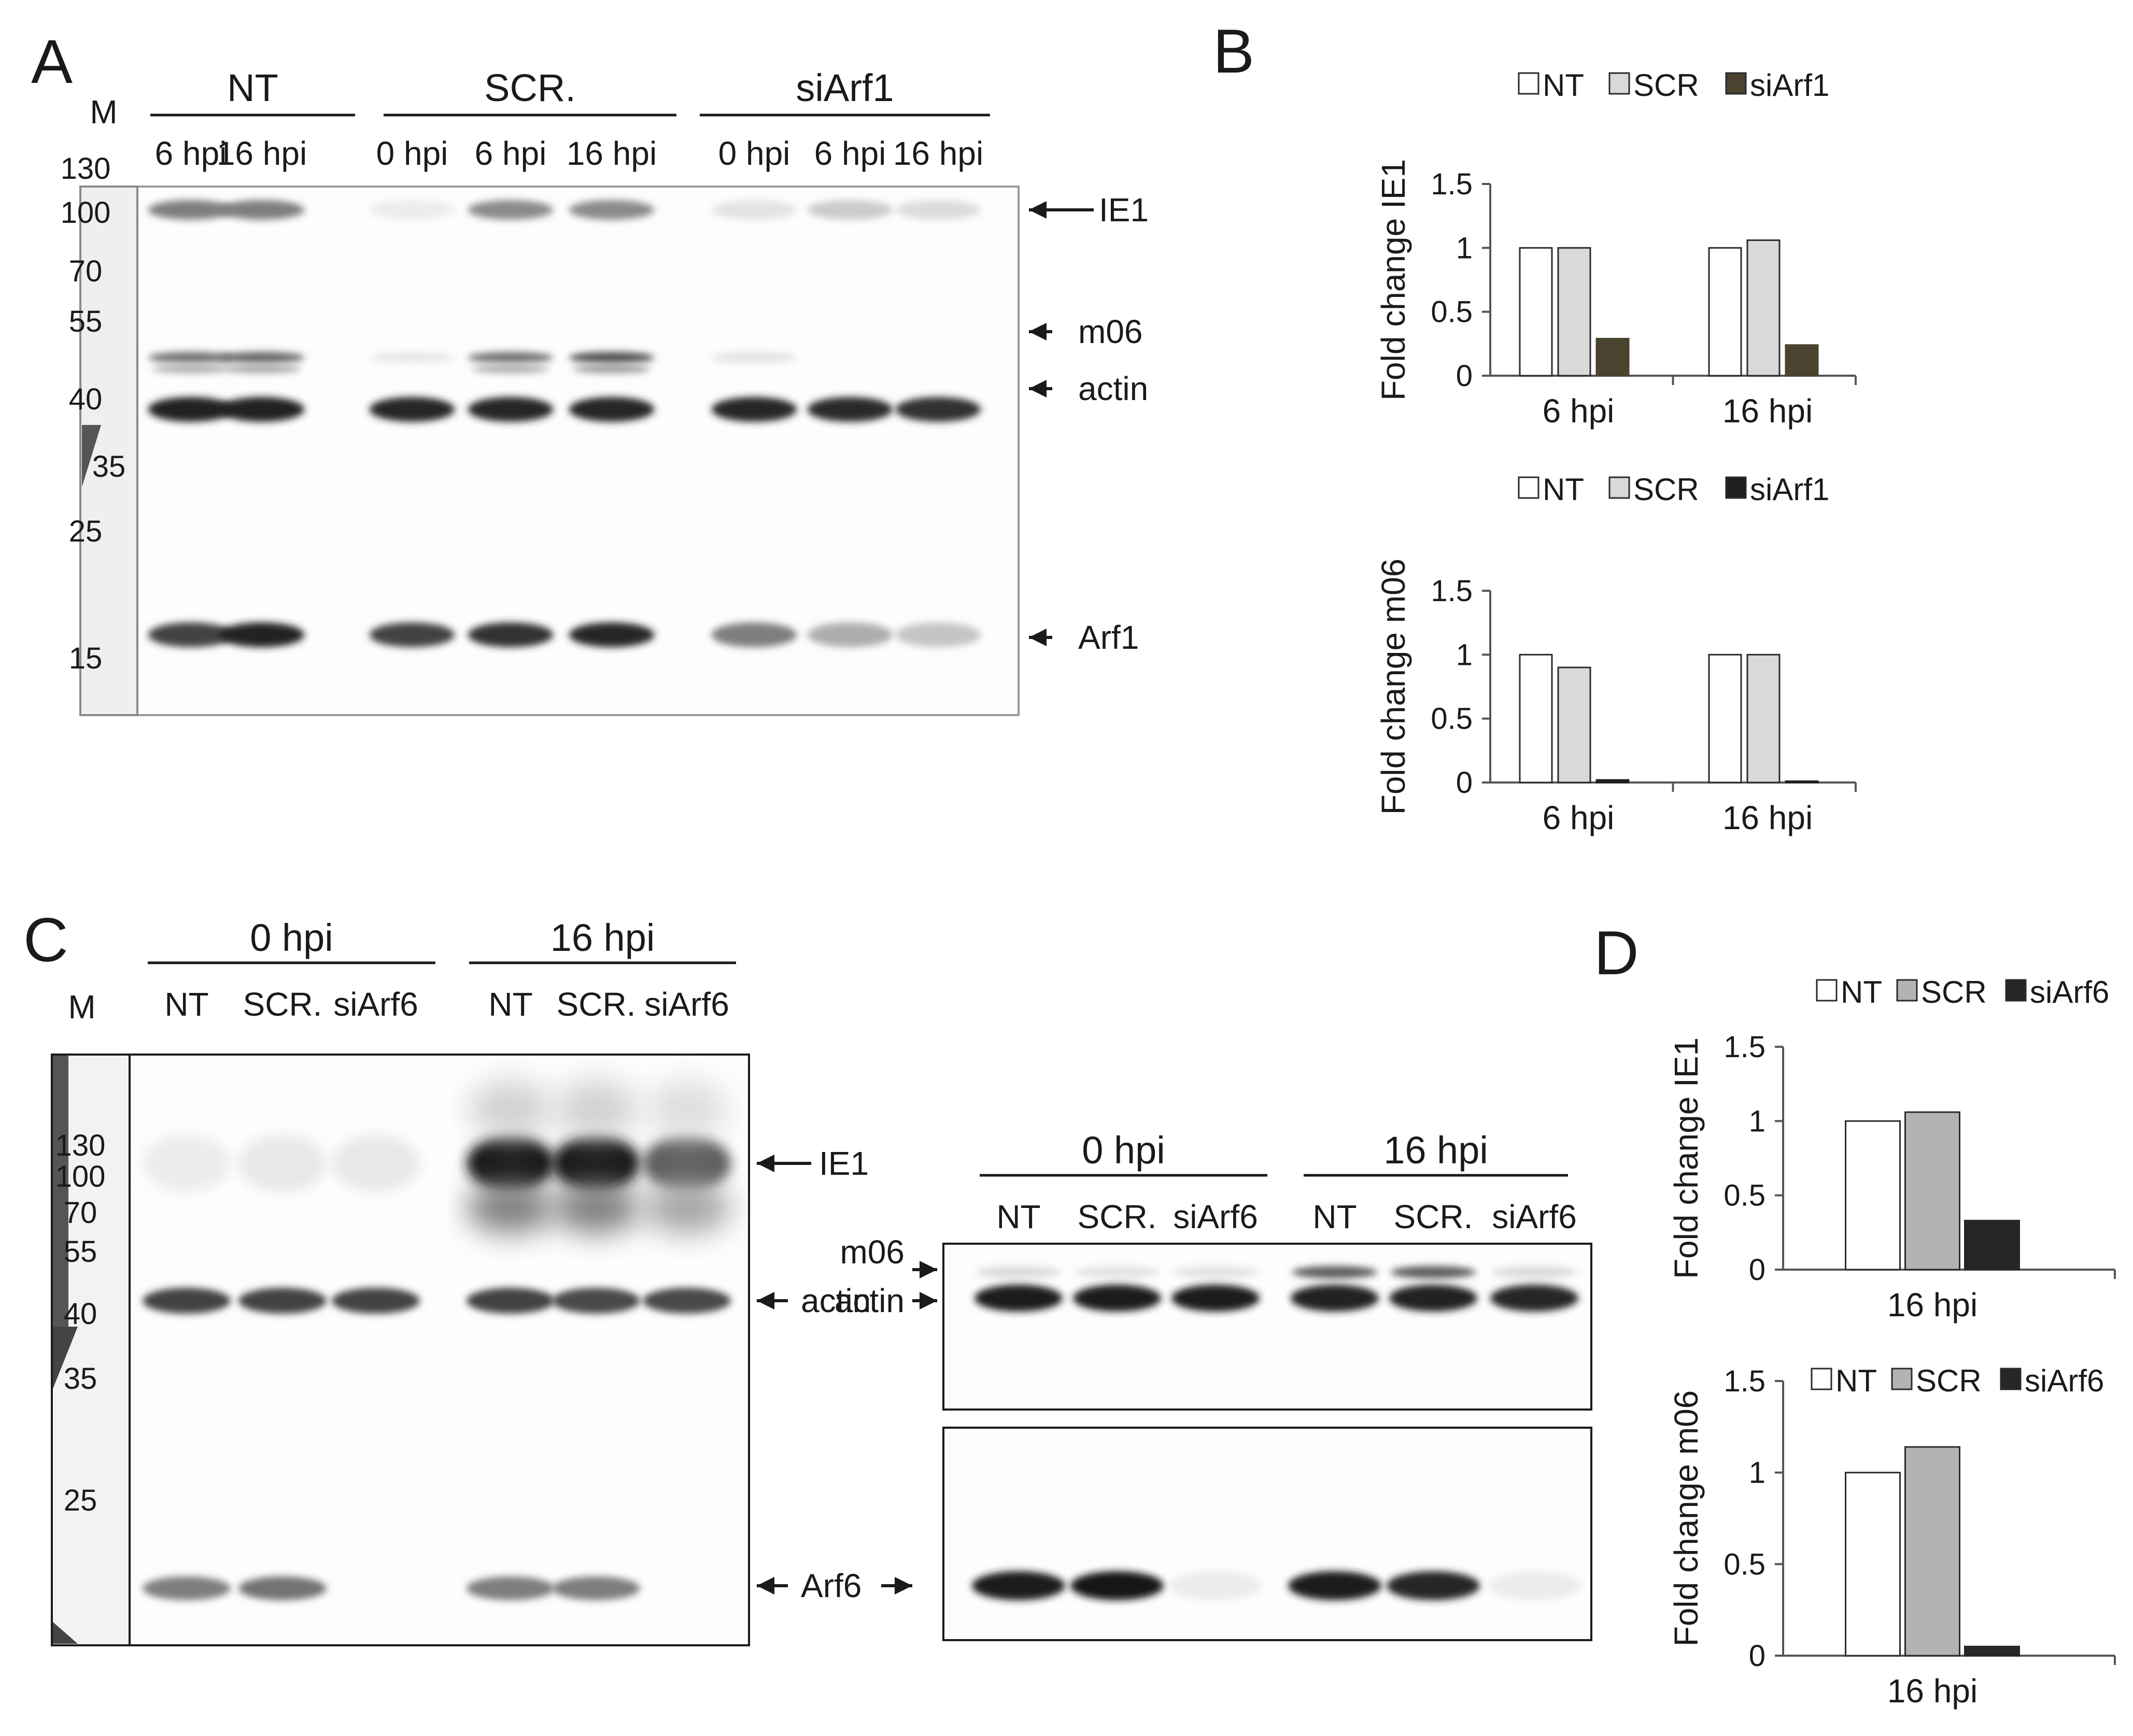 The width and height of the screenshot is (2133, 1736). What do you see at coordinates (765, 1163) in the screenshot?
I see `arrow-C-IE1-head` at bounding box center [765, 1163].